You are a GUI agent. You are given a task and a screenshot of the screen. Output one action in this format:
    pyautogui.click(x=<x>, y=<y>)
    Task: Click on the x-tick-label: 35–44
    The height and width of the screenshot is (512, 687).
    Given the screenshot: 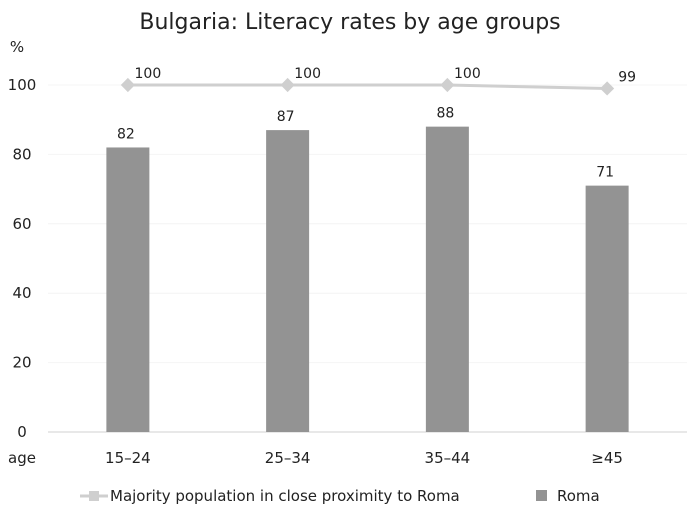 What is the action you would take?
    pyautogui.click(x=448, y=458)
    